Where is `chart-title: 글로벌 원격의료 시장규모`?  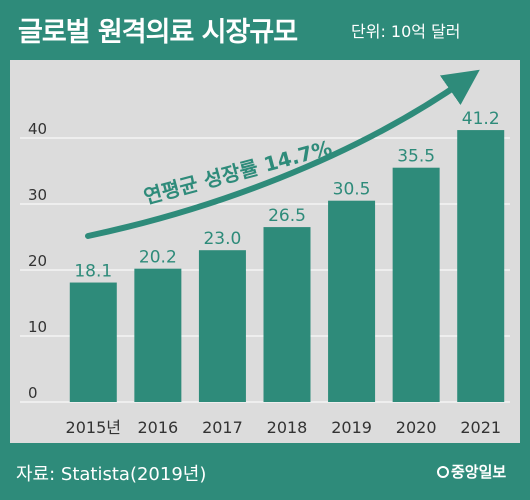
chart-title: 글로벌 원격의료 시장규모 is located at coordinates (158, 32).